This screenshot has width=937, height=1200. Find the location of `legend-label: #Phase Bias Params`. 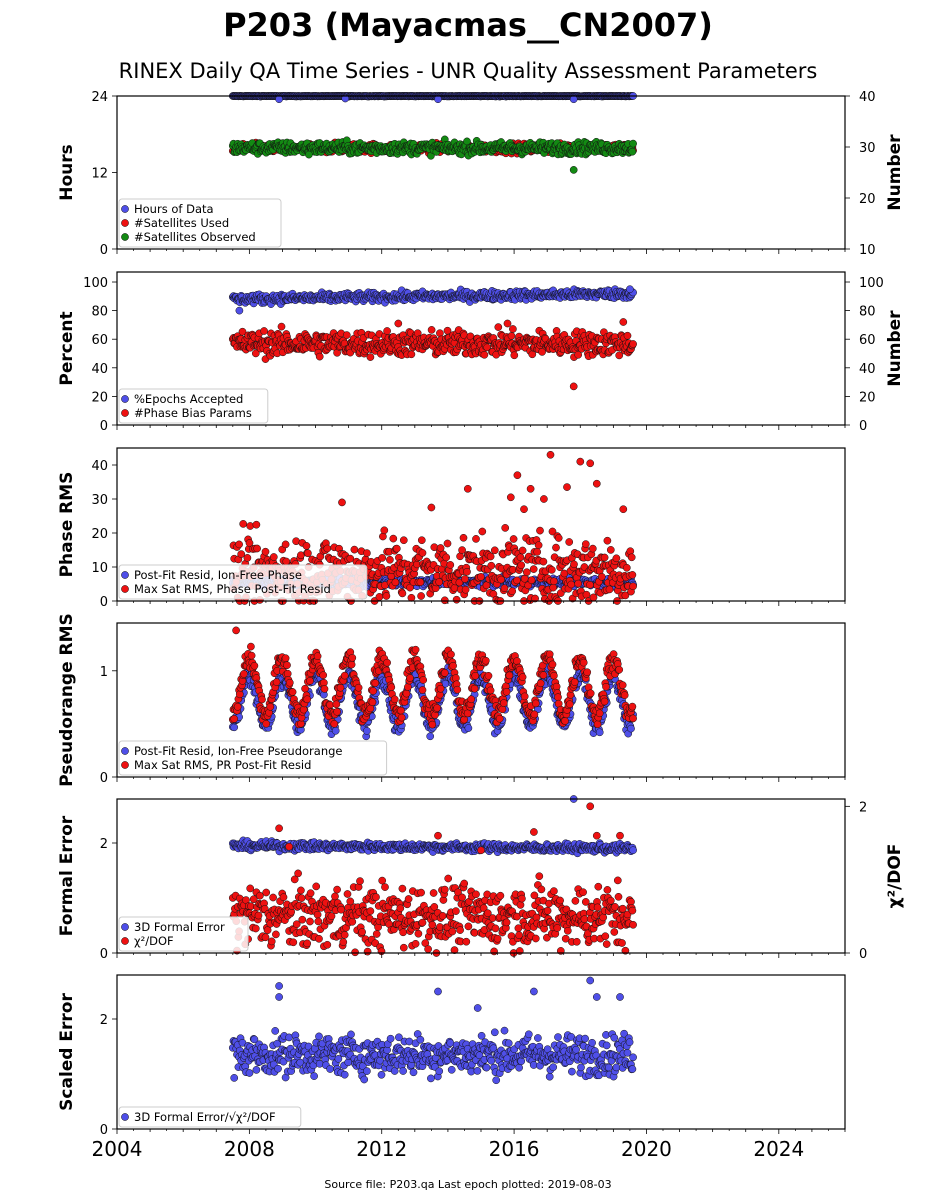

legend-label: #Phase Bias Params is located at coordinates (193, 413).